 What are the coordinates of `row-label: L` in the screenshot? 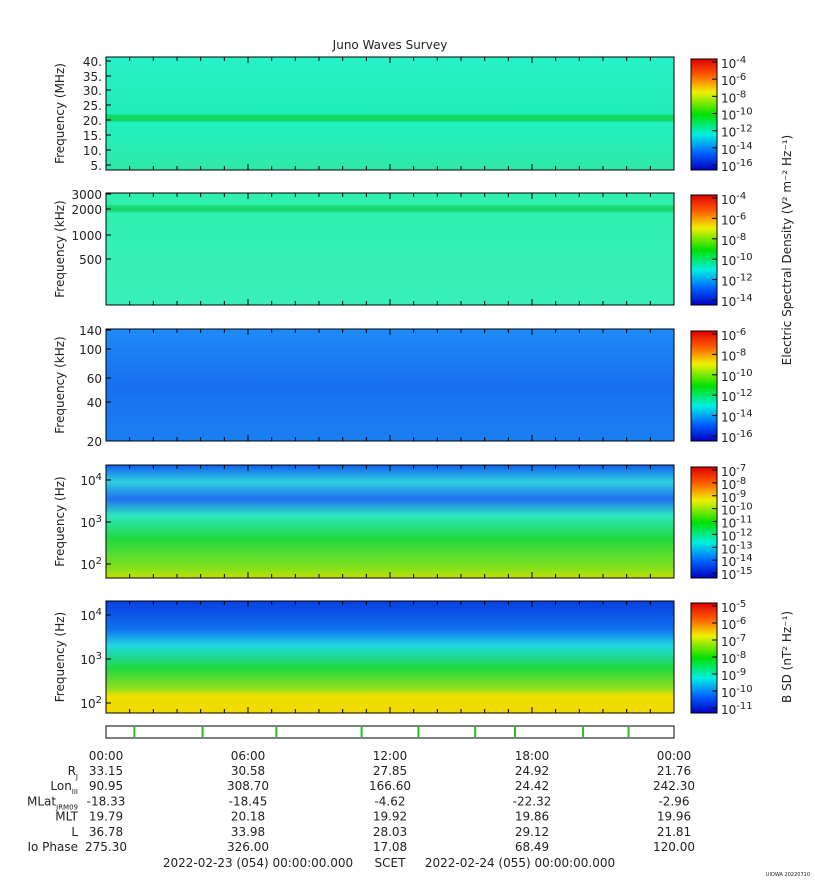 It's located at (74, 832).